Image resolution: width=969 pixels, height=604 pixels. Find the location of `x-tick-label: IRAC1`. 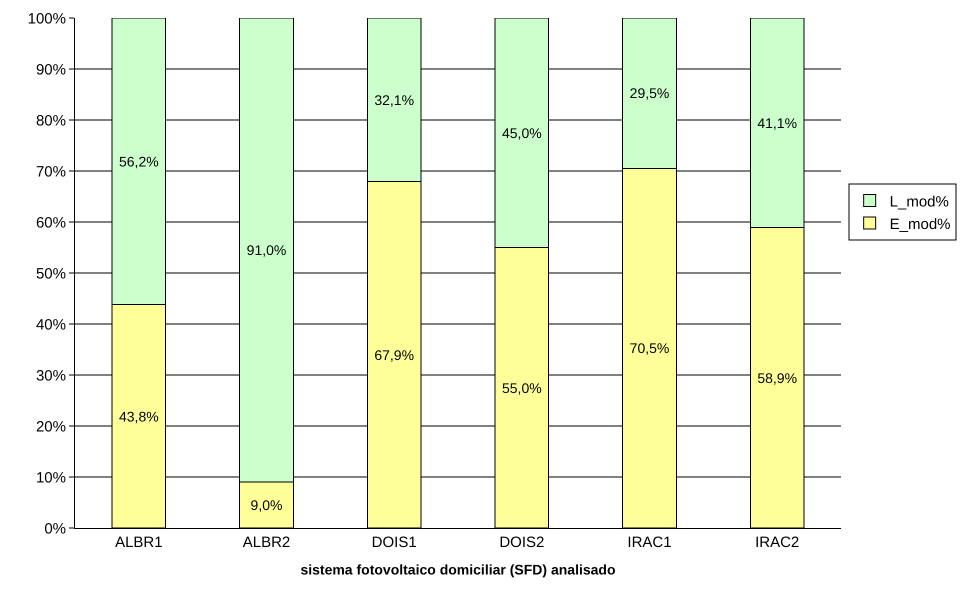

x-tick-label: IRAC1 is located at coordinates (649, 542).